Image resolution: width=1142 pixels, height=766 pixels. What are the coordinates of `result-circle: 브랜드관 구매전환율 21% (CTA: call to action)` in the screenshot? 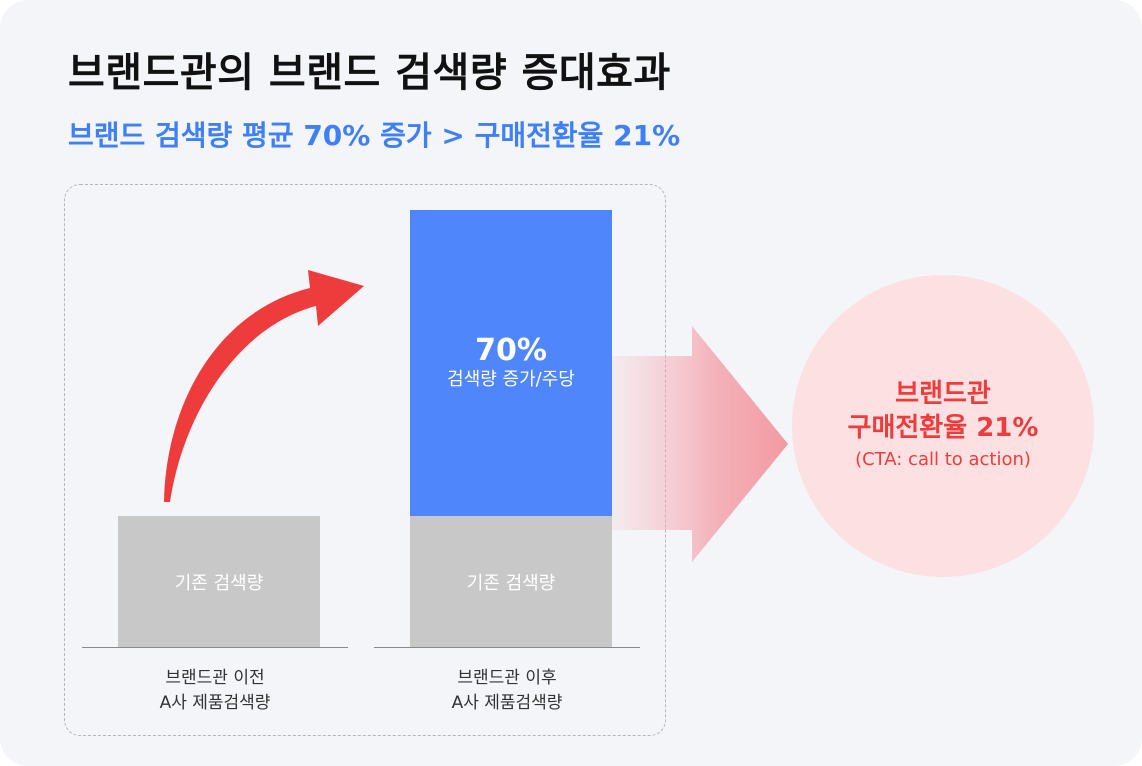 It's located at (943, 426).